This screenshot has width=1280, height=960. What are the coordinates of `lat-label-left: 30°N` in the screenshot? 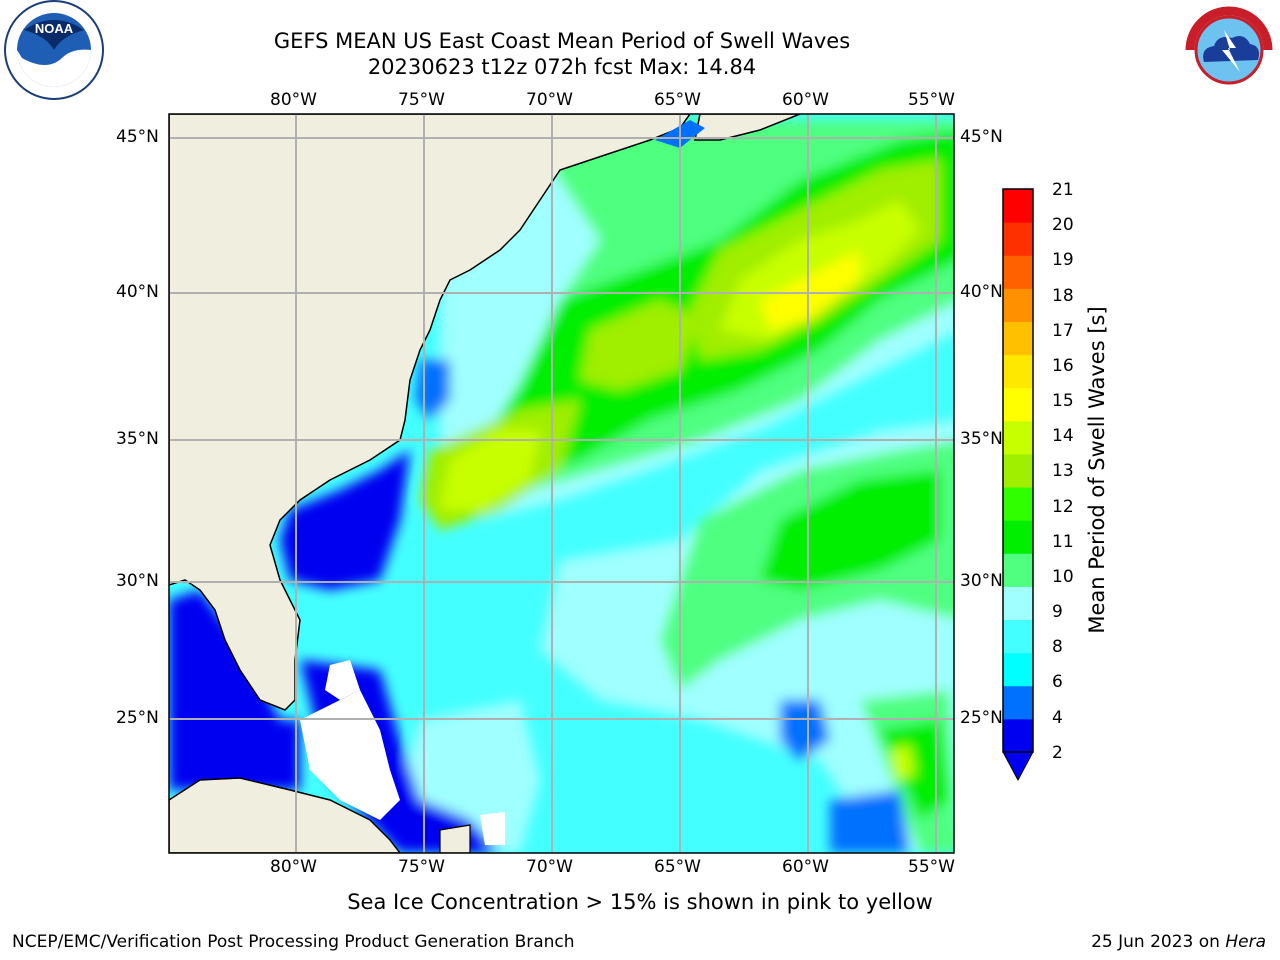 It's located at (137, 581).